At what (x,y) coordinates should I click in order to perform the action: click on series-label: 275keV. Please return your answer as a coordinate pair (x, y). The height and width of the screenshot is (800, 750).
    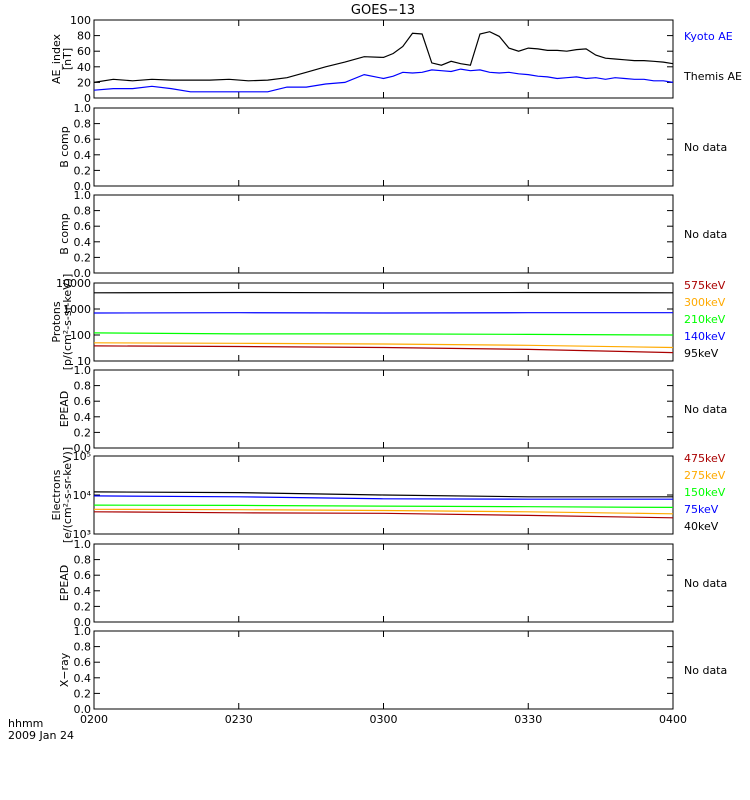
    Looking at the image, I should click on (705, 475).